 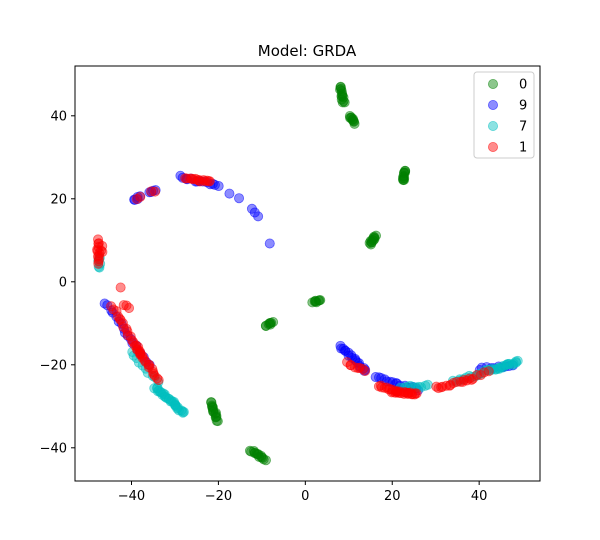 I want to click on legend: 0 9 7 1, so click(x=504, y=115).